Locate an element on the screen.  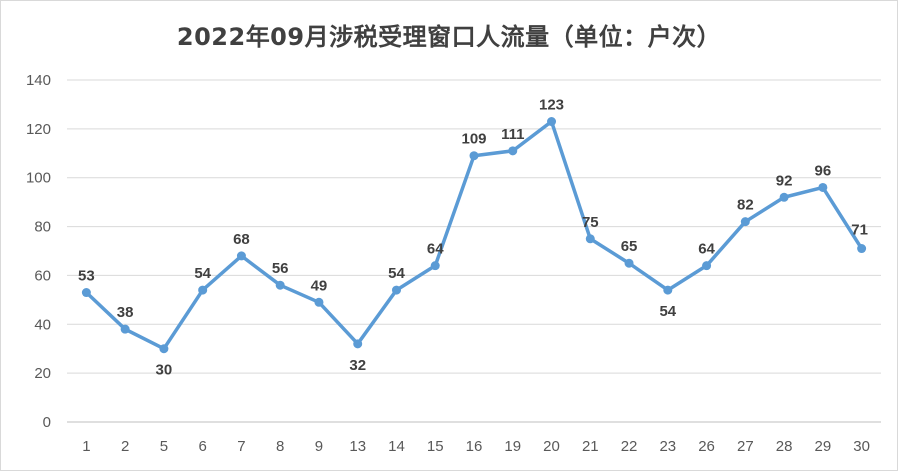
x-tick-label: 8 is located at coordinates (280, 446).